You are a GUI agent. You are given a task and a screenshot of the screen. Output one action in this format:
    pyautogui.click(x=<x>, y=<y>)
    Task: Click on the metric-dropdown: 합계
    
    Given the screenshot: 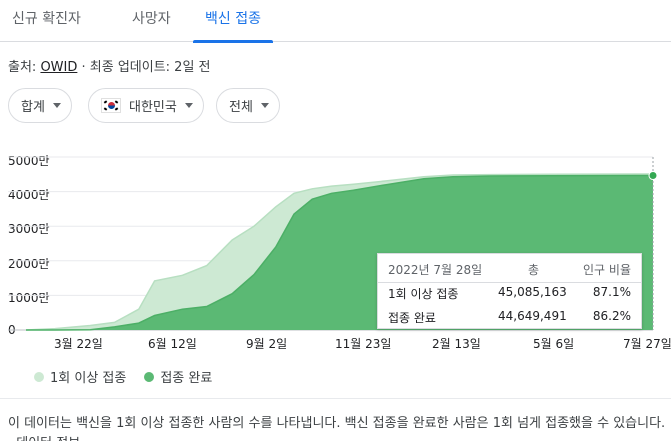 What is the action you would take?
    pyautogui.click(x=40, y=105)
    